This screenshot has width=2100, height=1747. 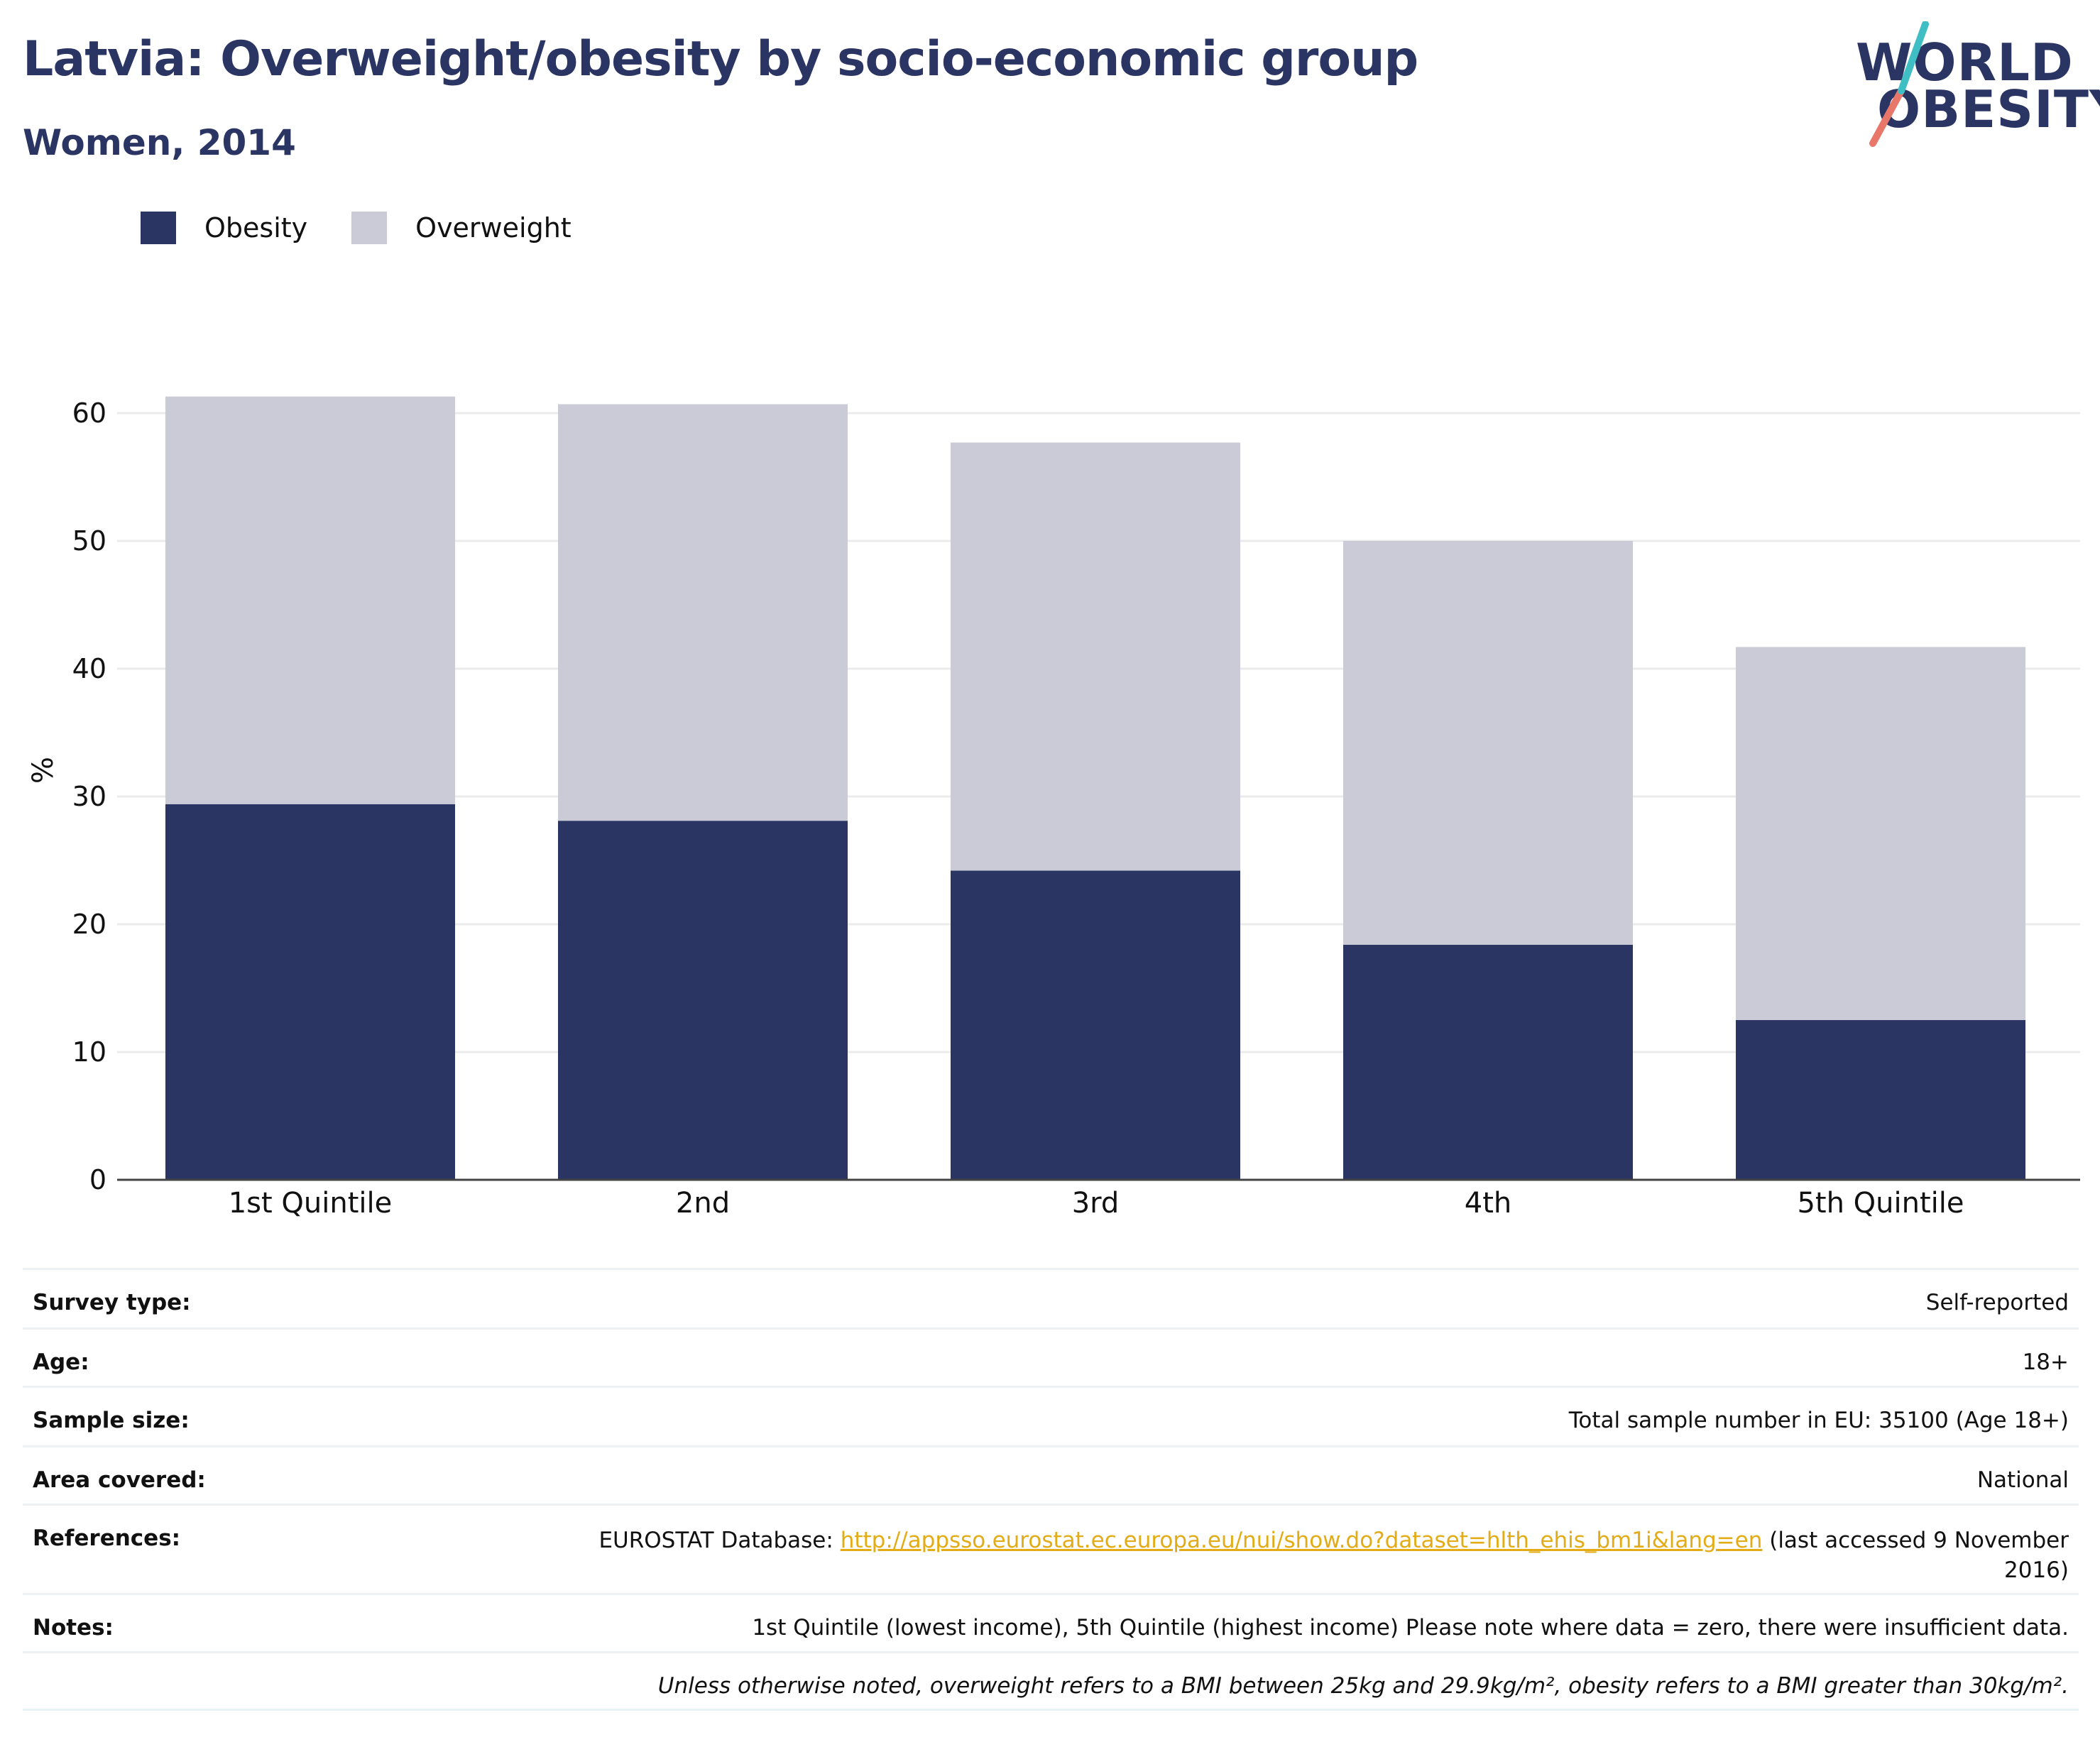 I want to click on y-tick-label: 0, so click(x=97, y=1179).